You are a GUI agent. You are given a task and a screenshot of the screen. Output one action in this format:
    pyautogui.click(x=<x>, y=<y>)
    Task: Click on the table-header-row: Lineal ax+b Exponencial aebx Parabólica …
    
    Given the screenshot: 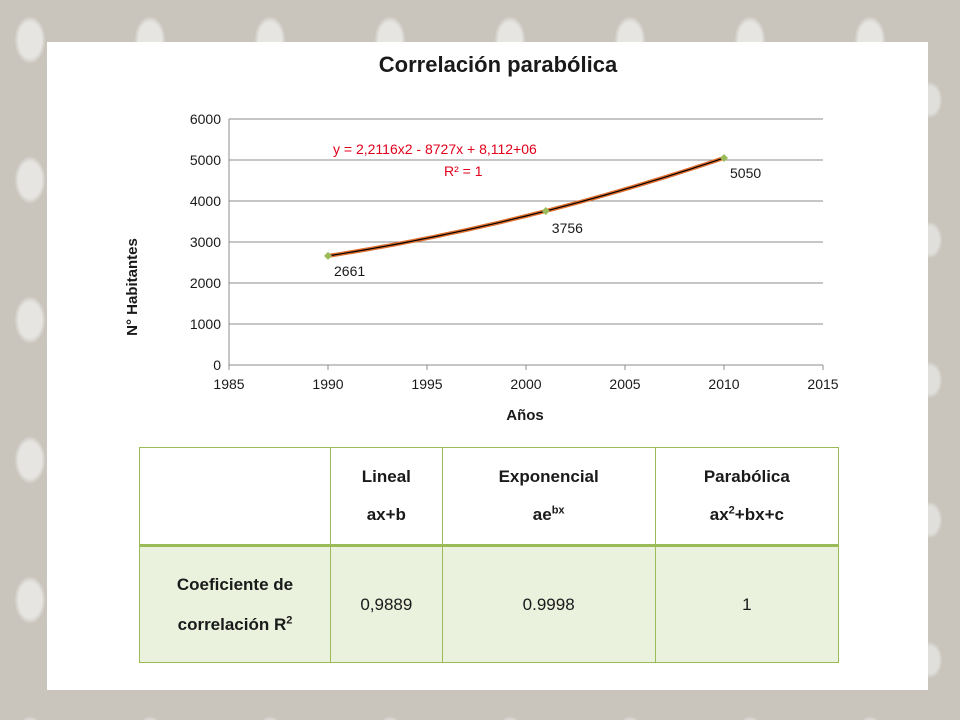 What is the action you would take?
    pyautogui.click(x=489, y=496)
    